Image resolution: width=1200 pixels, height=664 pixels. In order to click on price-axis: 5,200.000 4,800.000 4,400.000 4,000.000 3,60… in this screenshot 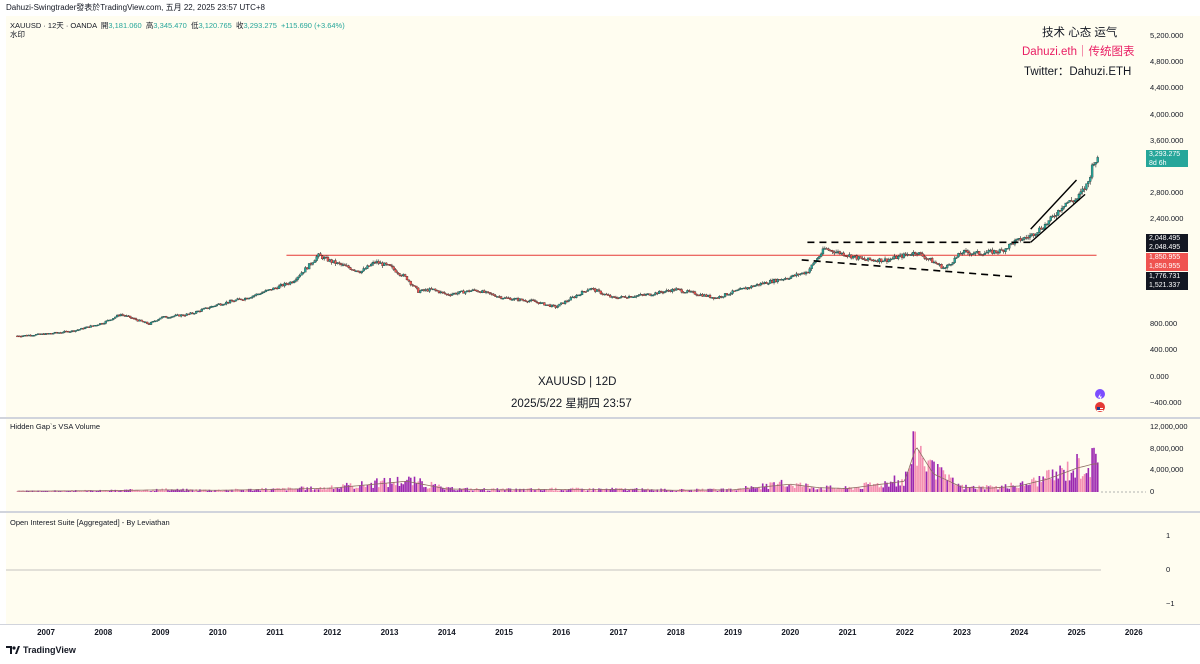, I will do `click(1173, 216)`.